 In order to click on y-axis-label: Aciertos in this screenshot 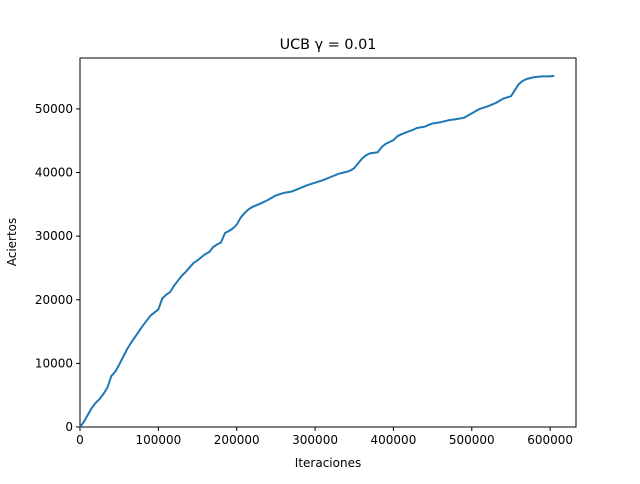, I will do `click(12, 242)`.